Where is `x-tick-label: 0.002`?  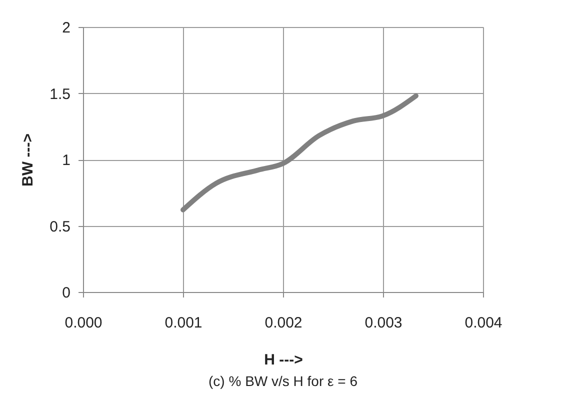 x-tick-label: 0.002 is located at coordinates (283, 323).